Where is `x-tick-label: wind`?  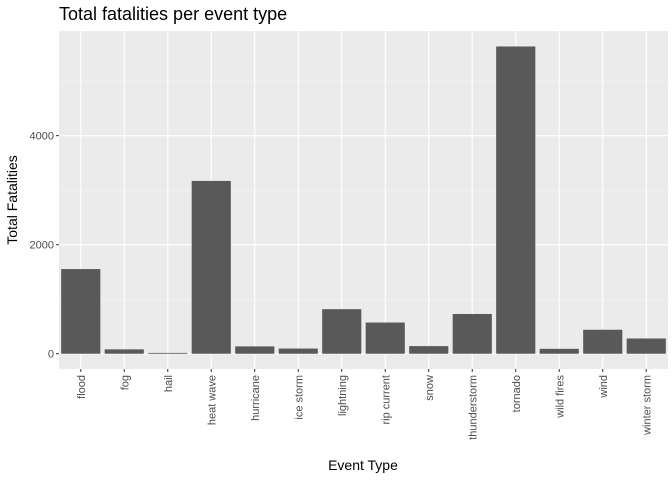
x-tick-label: wind is located at coordinates (604, 387).